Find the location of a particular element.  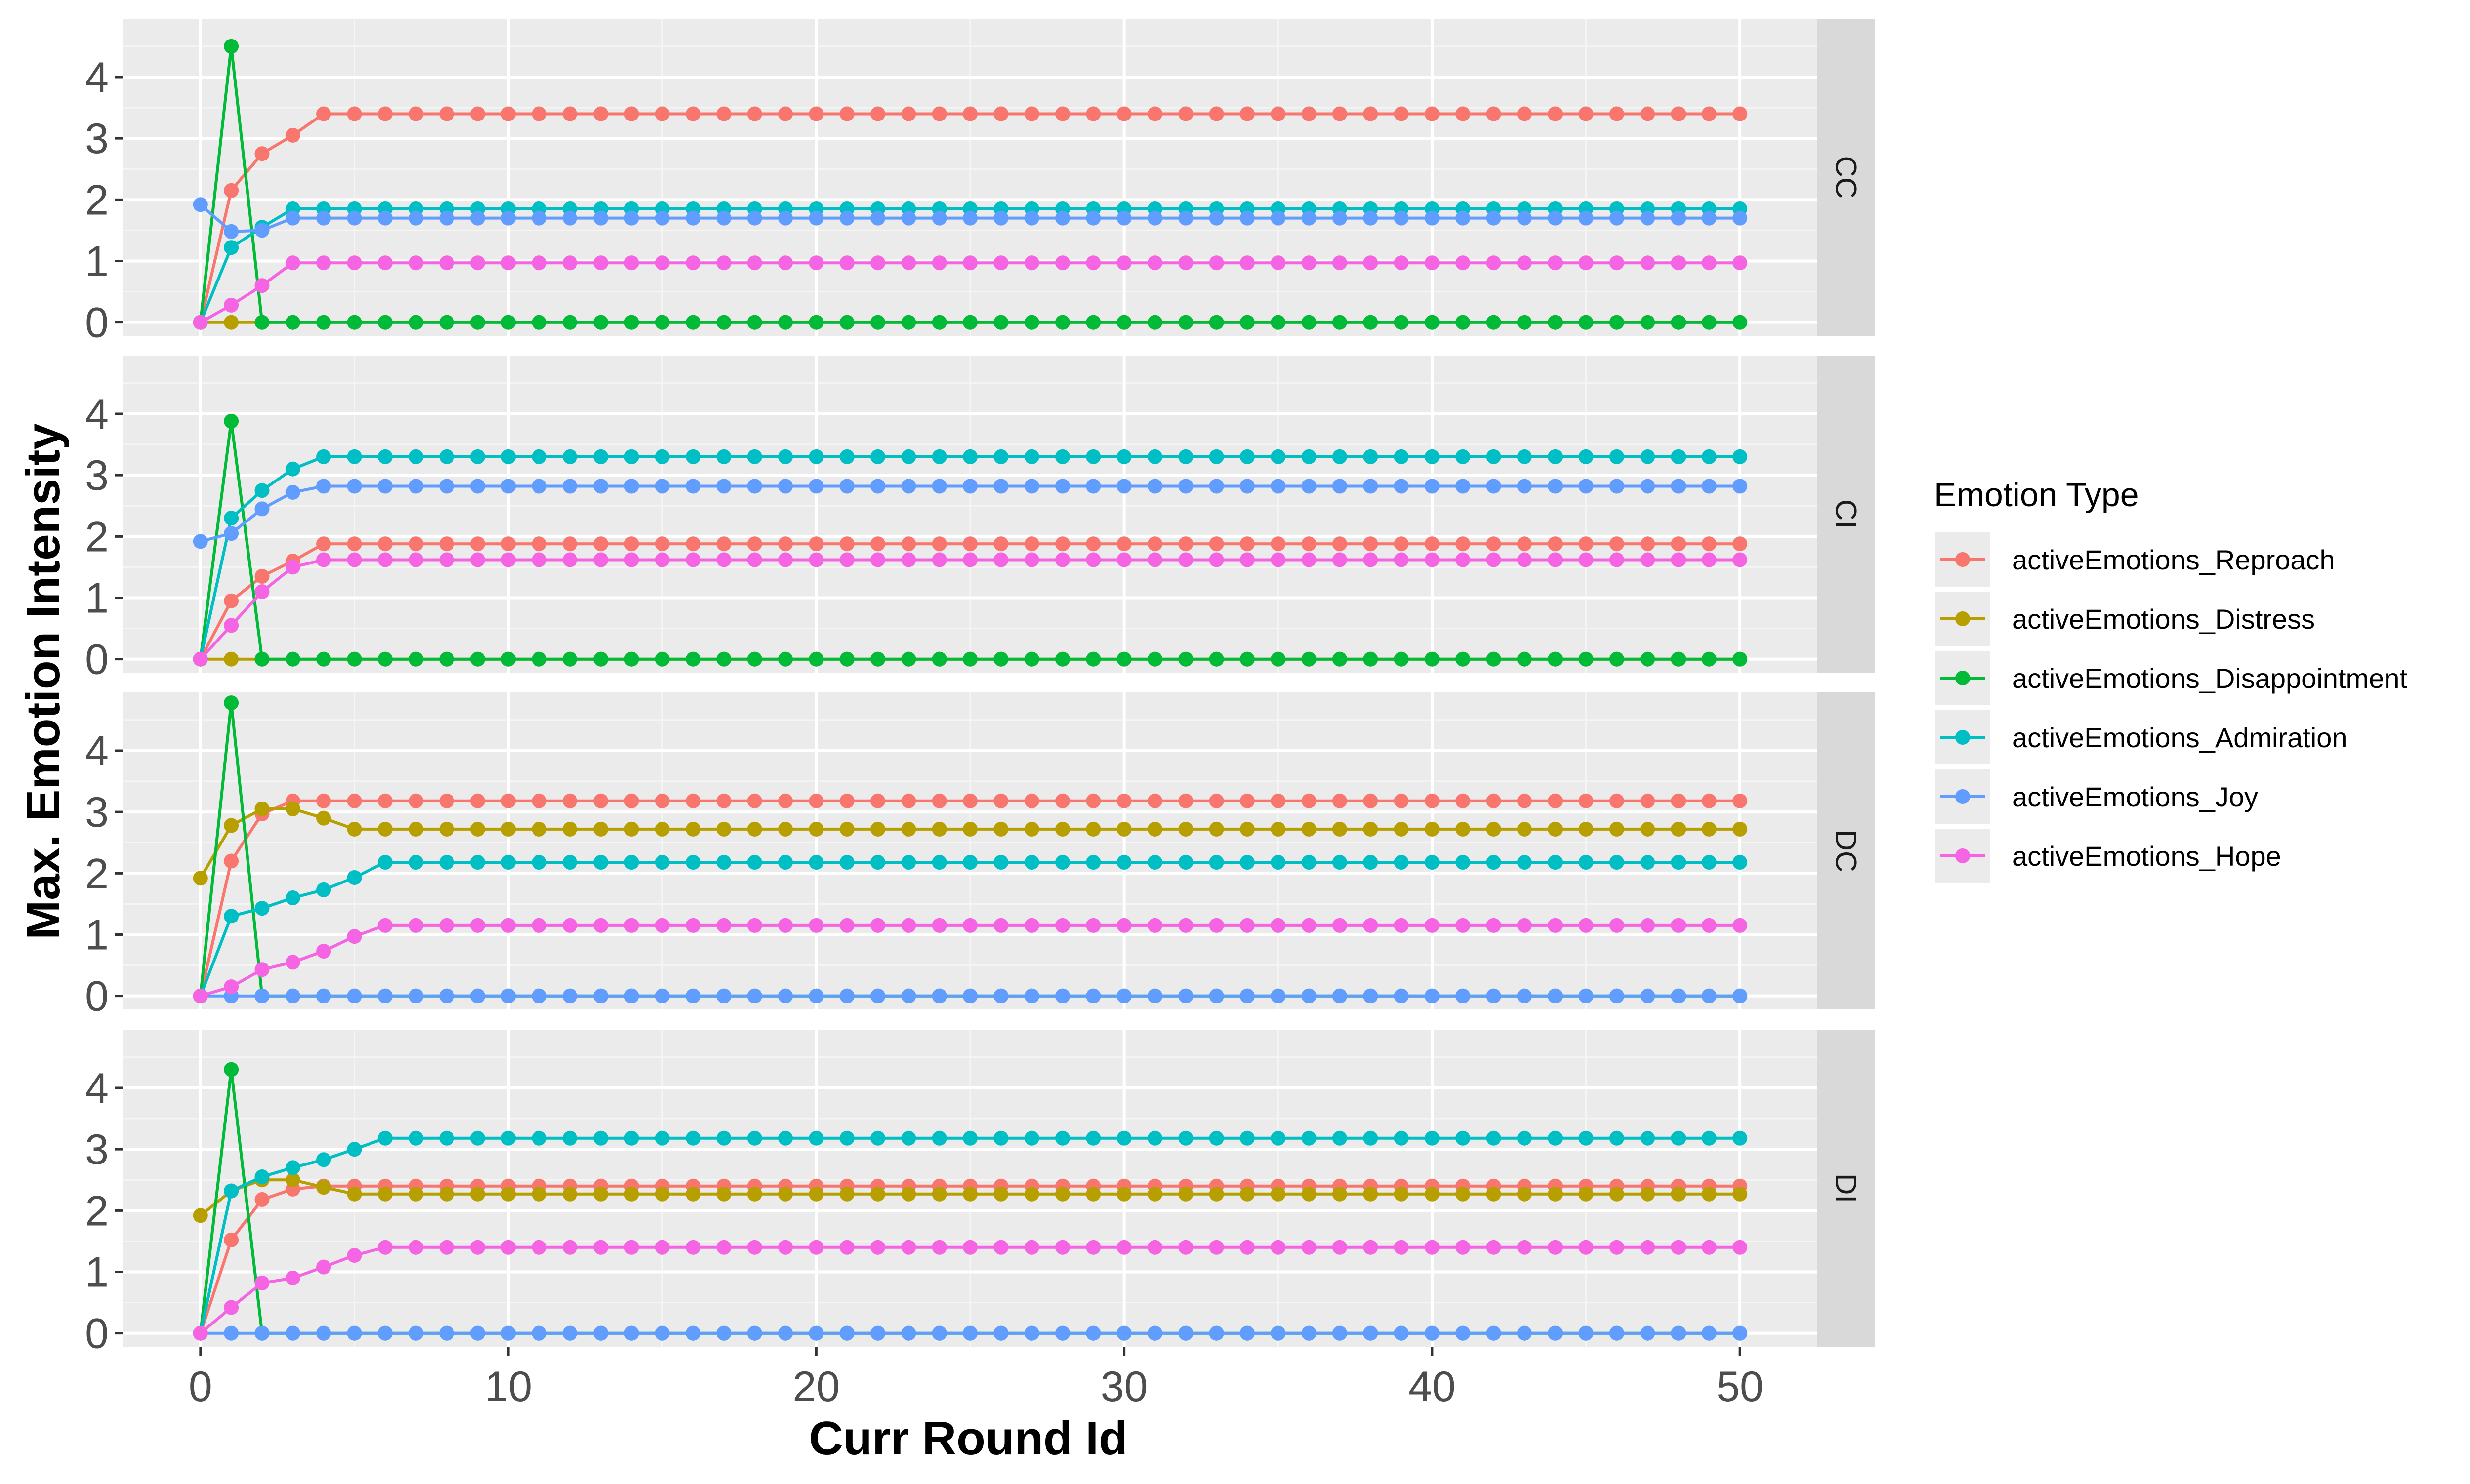

series-disappointment is located at coordinates (970, 540).